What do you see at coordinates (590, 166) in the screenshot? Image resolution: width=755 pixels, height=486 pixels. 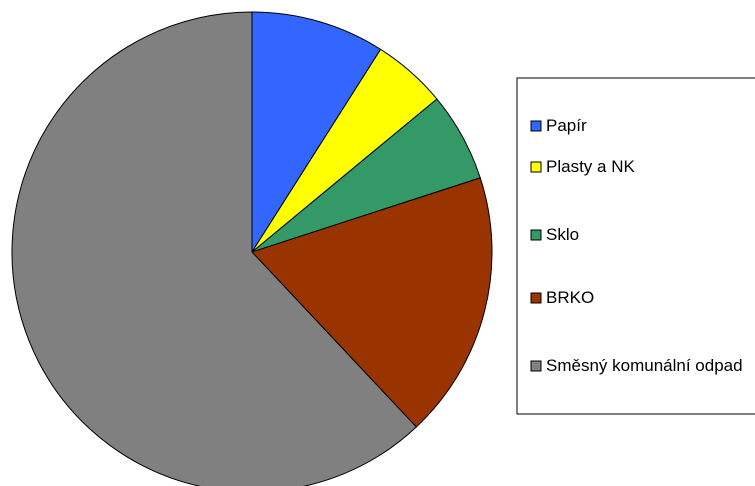 I see `legend-label-1: Plasty a NK` at bounding box center [590, 166].